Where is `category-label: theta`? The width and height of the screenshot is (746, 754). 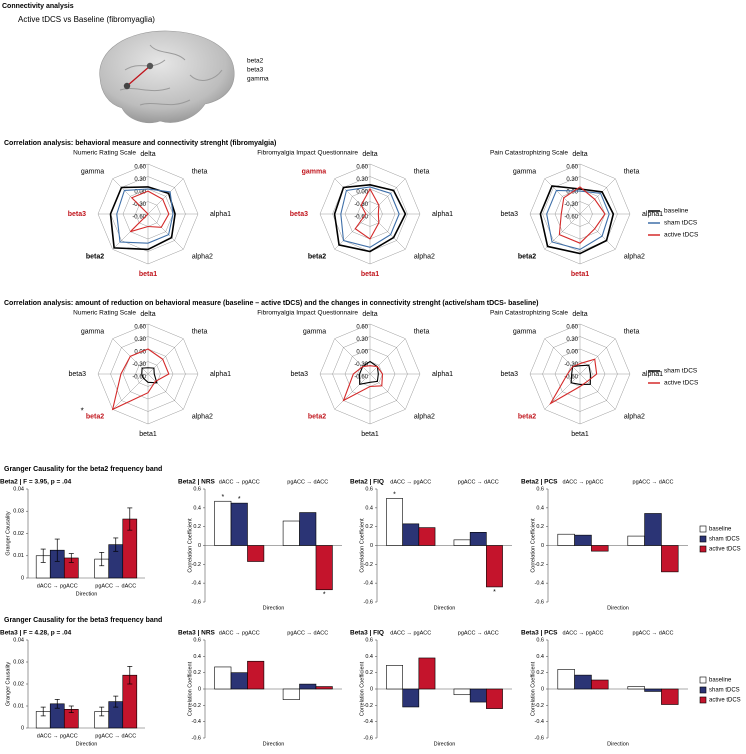
category-label: theta is located at coordinates (632, 331).